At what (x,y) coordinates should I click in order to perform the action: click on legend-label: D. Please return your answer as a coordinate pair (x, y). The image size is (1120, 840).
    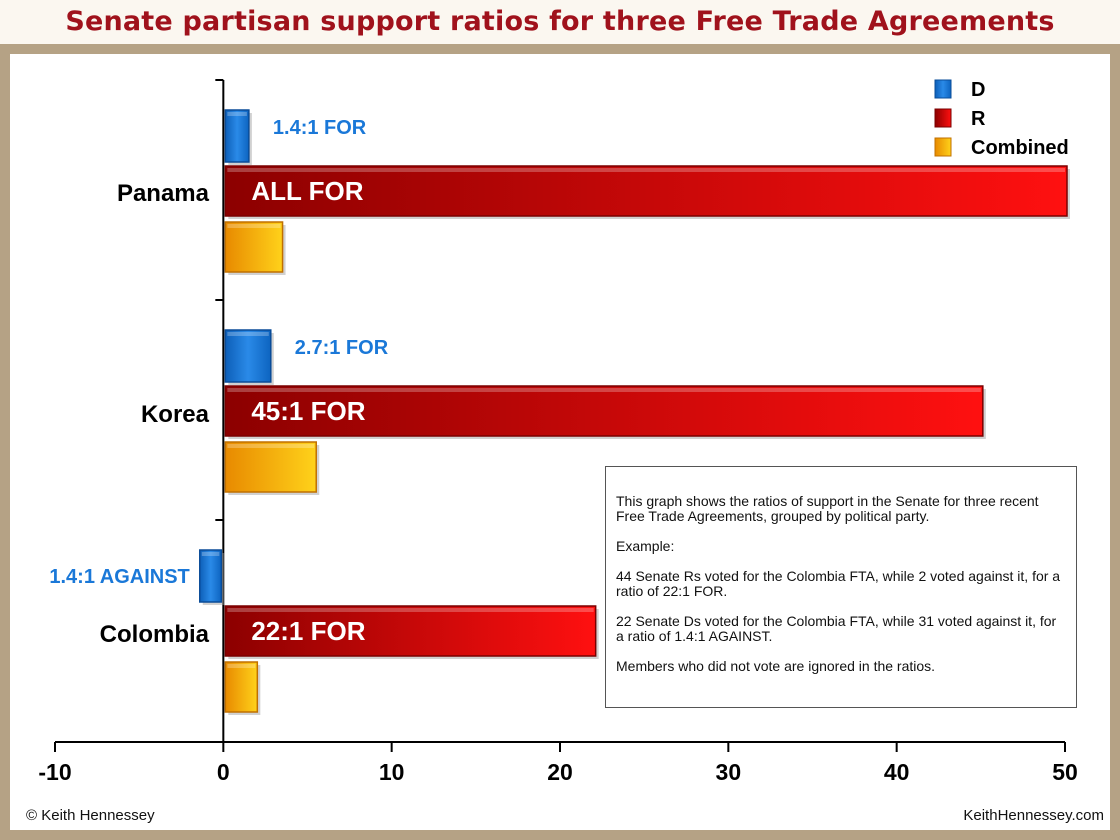
    Looking at the image, I should click on (978, 90).